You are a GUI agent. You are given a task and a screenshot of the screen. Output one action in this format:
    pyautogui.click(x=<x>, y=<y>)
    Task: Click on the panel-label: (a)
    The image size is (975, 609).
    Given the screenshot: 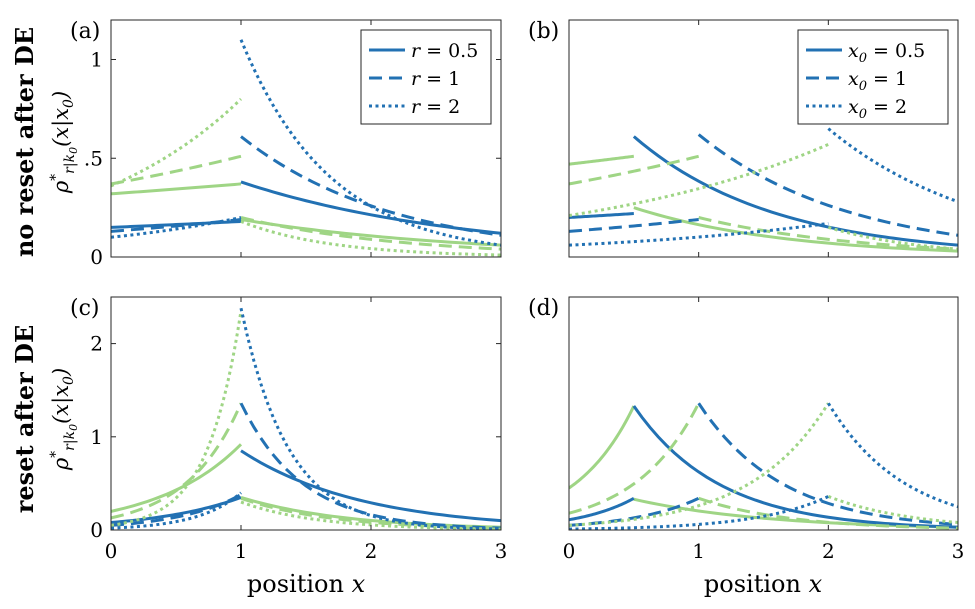 What is the action you would take?
    pyautogui.click(x=85, y=31)
    